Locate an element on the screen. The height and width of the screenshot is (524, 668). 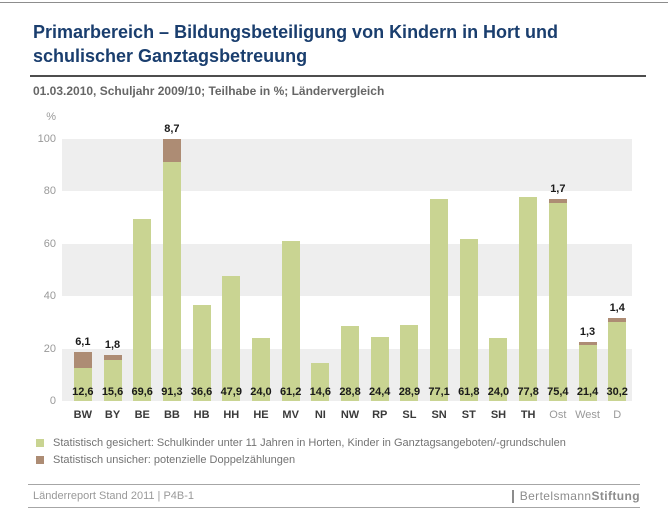
y-tick-label: 60 is located at coordinates (49, 243).